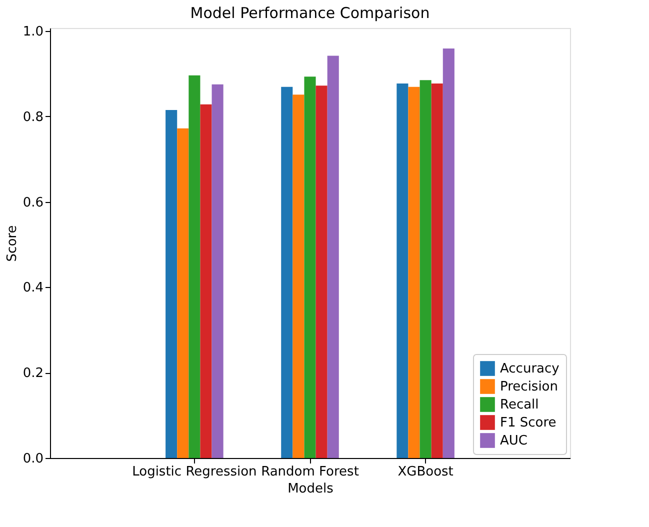  Describe the element at coordinates (12, 243) in the screenshot. I see `y-axis-title: Score` at that location.